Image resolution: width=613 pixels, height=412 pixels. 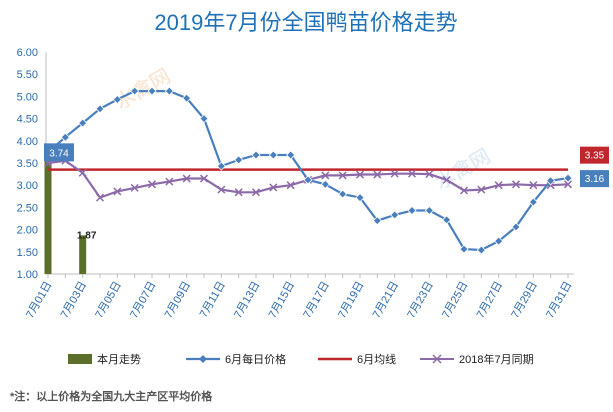 I want to click on legend-last-year-marker, so click(x=437, y=359).